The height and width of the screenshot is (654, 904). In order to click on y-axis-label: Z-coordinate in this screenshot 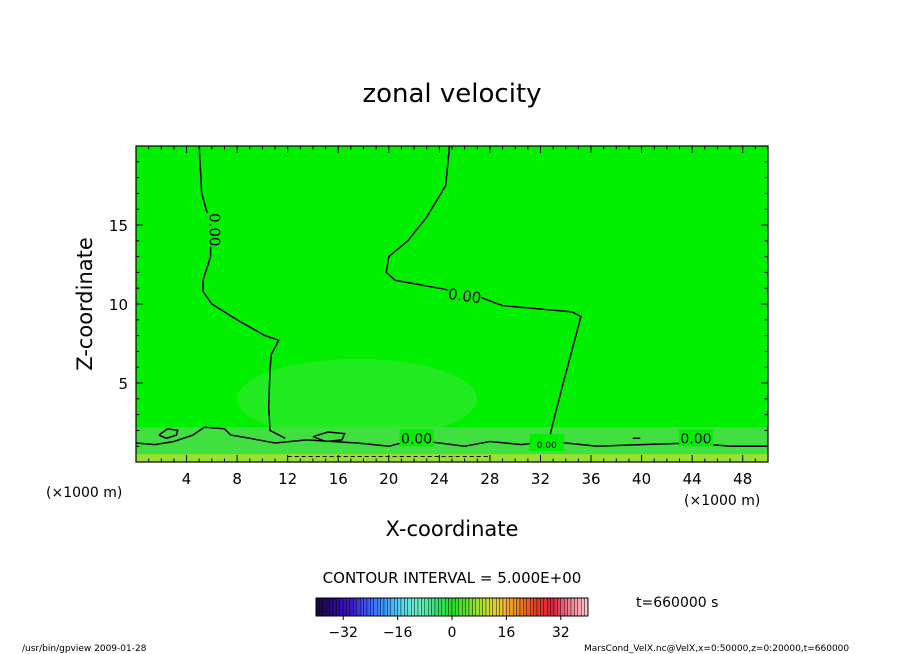, I will do `click(85, 304)`.